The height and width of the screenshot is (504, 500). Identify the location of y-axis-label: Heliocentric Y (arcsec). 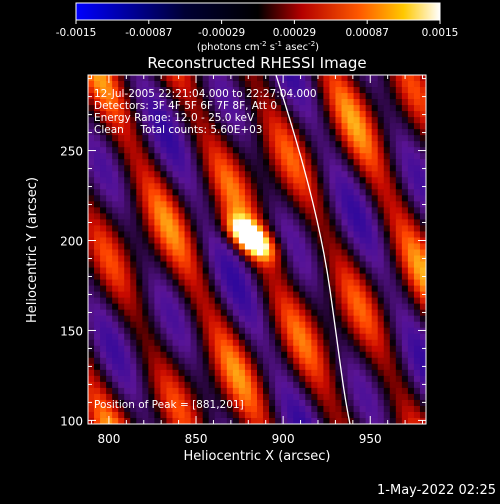
(32, 250).